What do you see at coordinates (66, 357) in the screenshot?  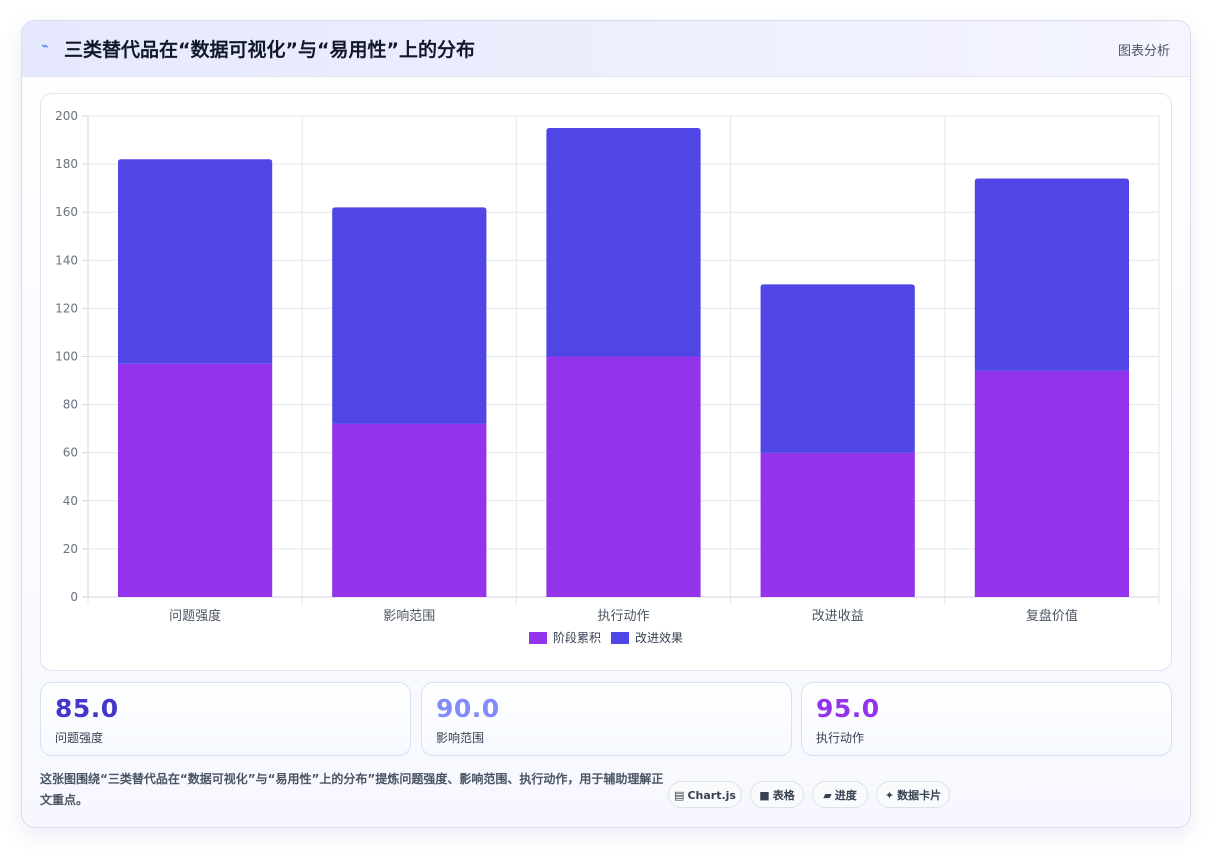 I see `y-tick-label: 100` at bounding box center [66, 357].